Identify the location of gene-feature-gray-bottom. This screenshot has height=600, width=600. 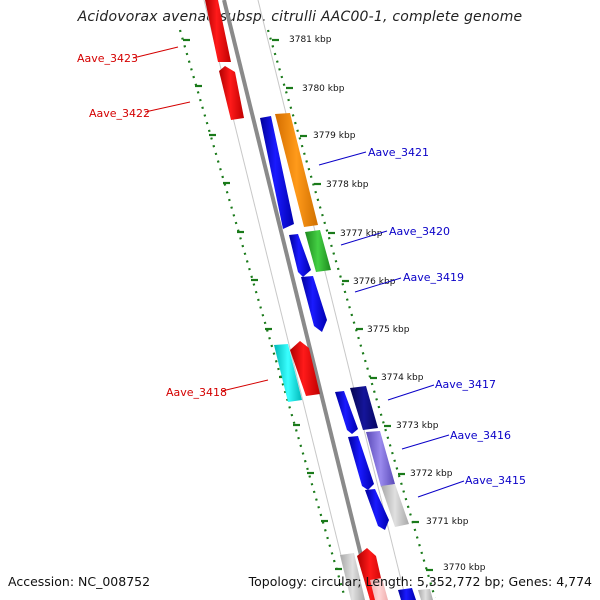
(352, 576).